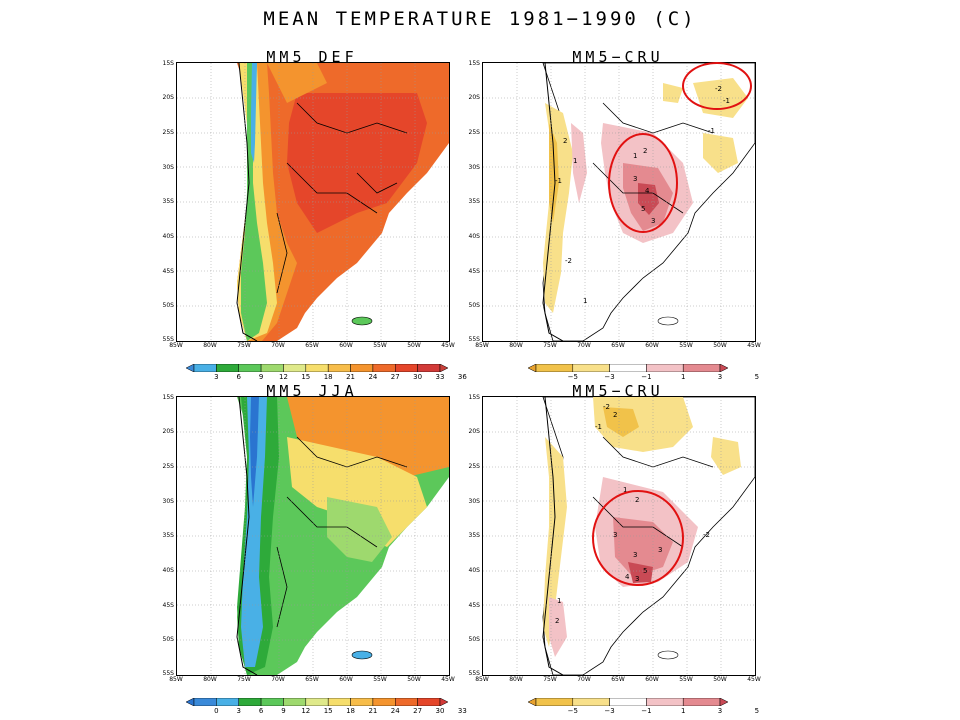  I want to click on contour-label: 2, so click(615, 415).